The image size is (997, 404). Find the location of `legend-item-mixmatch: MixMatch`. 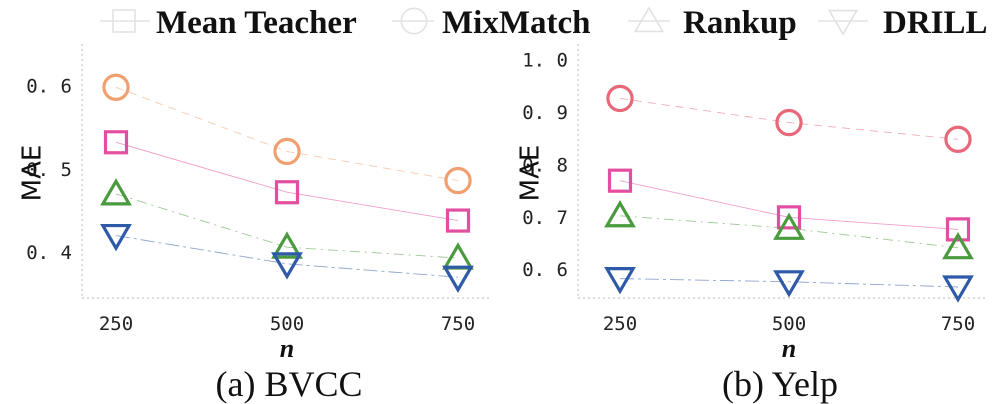

legend-item-mixmatch: MixMatch is located at coordinates (491, 23).